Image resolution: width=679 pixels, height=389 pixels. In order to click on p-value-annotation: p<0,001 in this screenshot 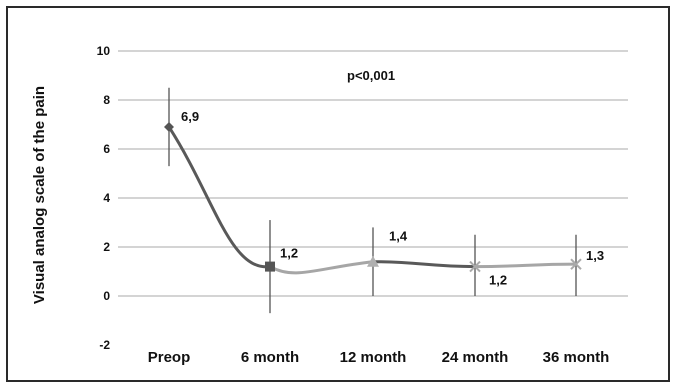, I will do `click(371, 75)`.